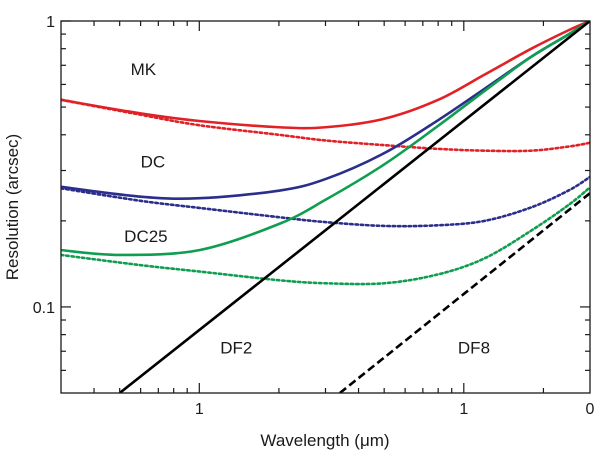 The image size is (608, 456). I want to click on y-axis-title: Resolution (arcsec), so click(12, 207).